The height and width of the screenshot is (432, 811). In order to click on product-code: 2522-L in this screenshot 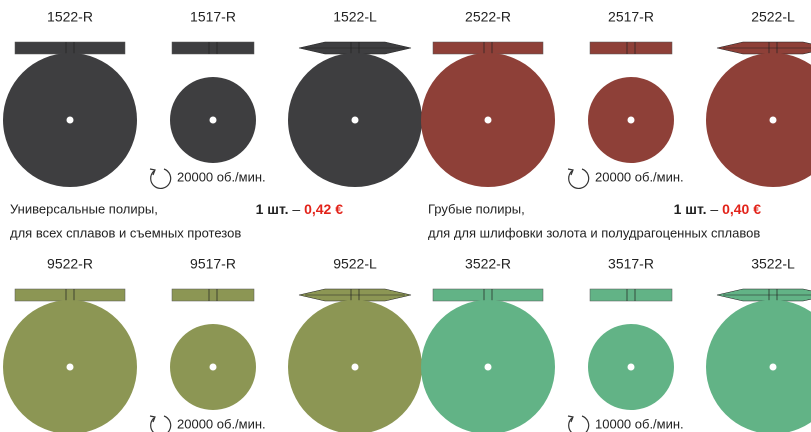, I will do `click(773, 17)`.